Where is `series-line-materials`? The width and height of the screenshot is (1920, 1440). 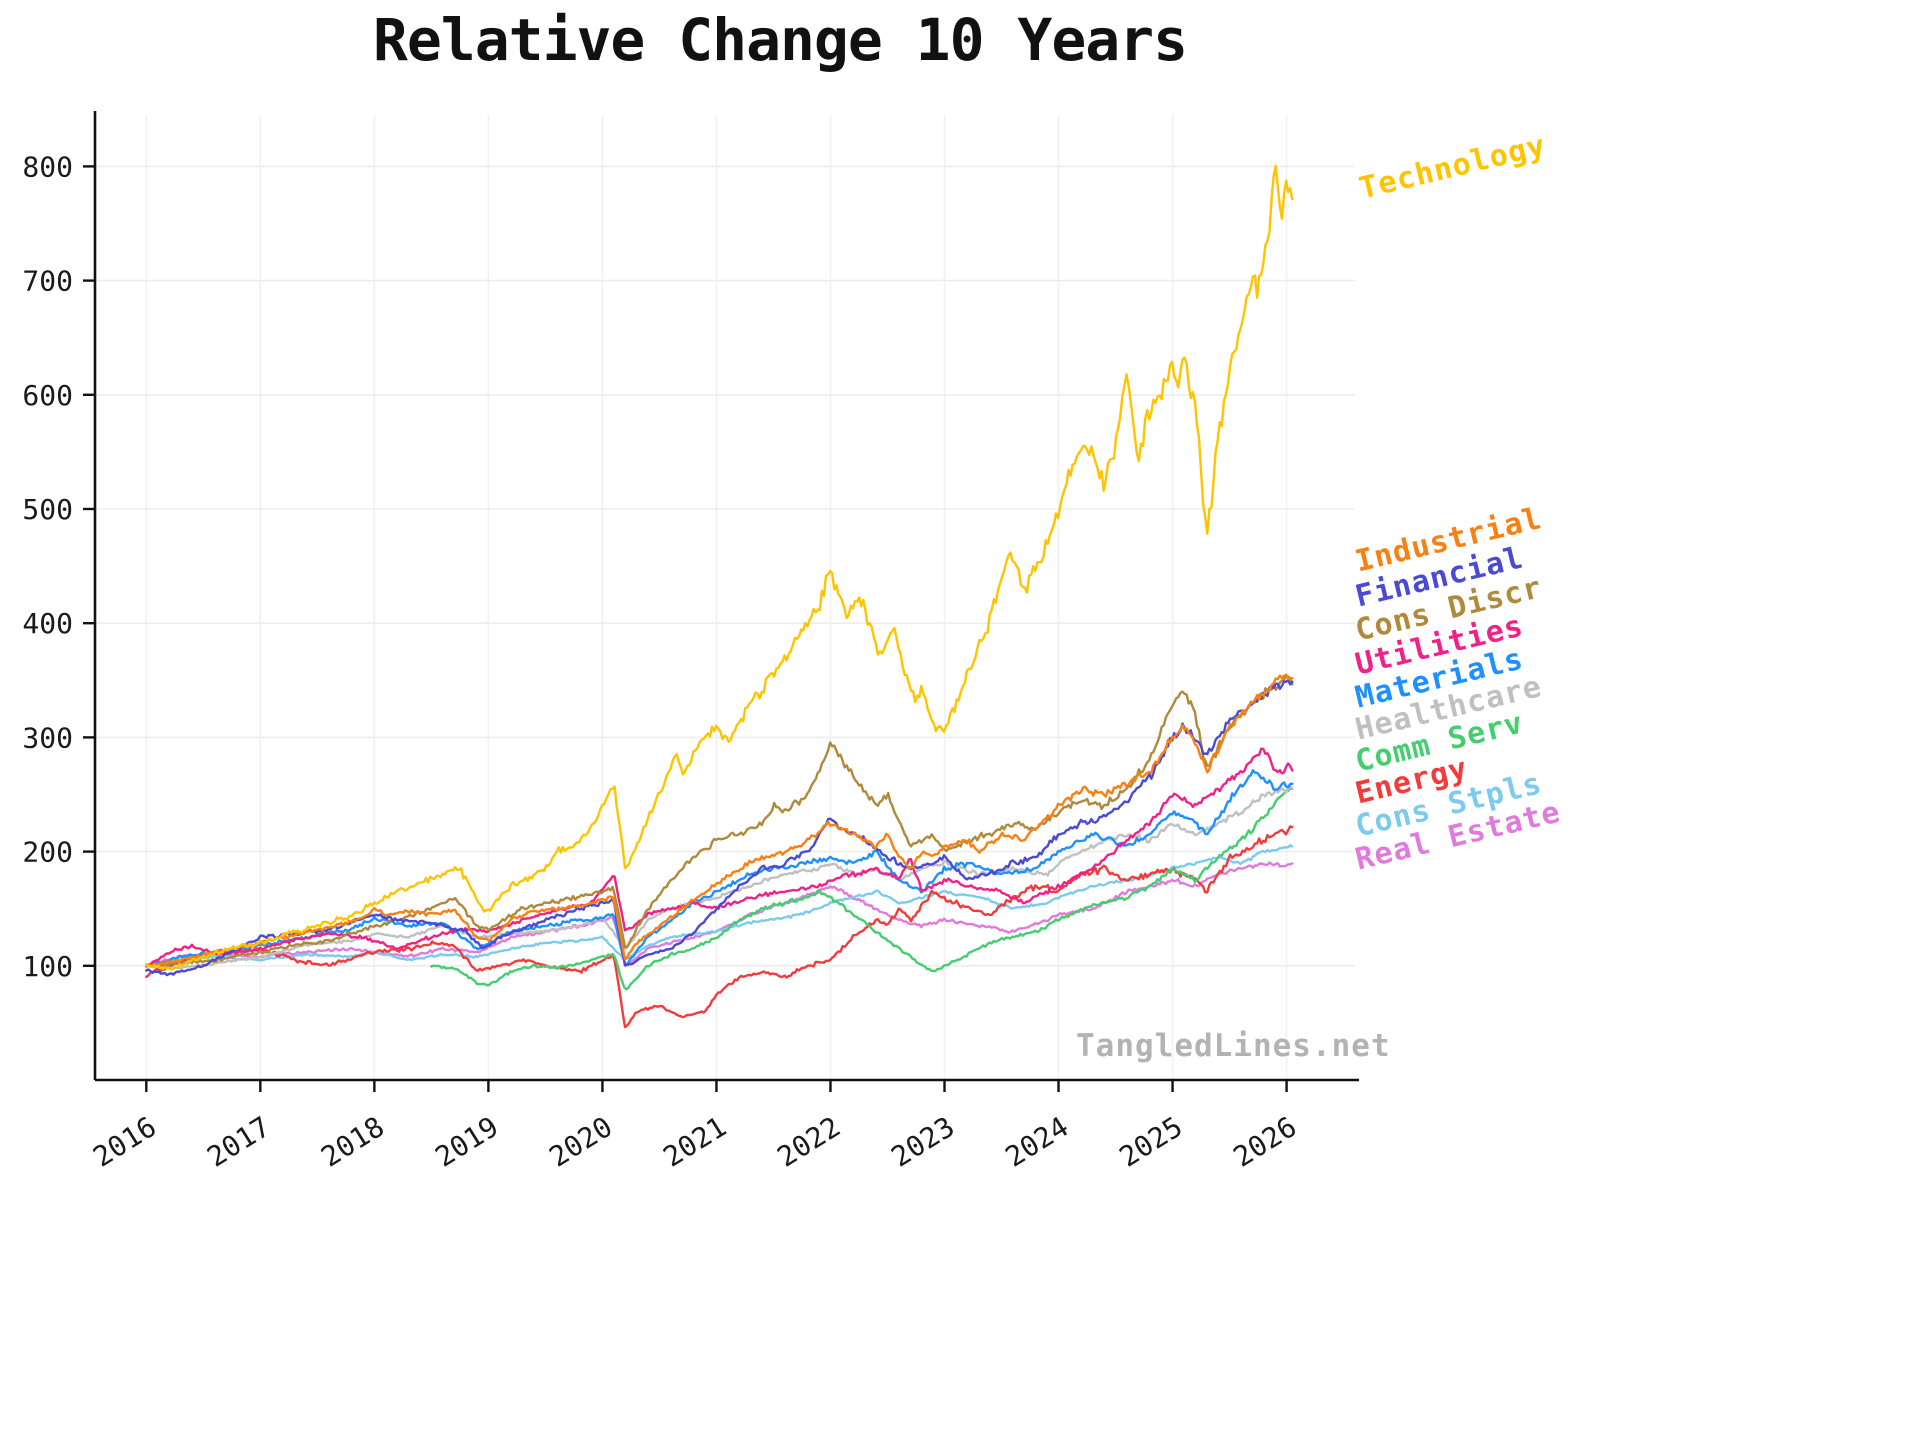
series-line-materials is located at coordinates (719, 868).